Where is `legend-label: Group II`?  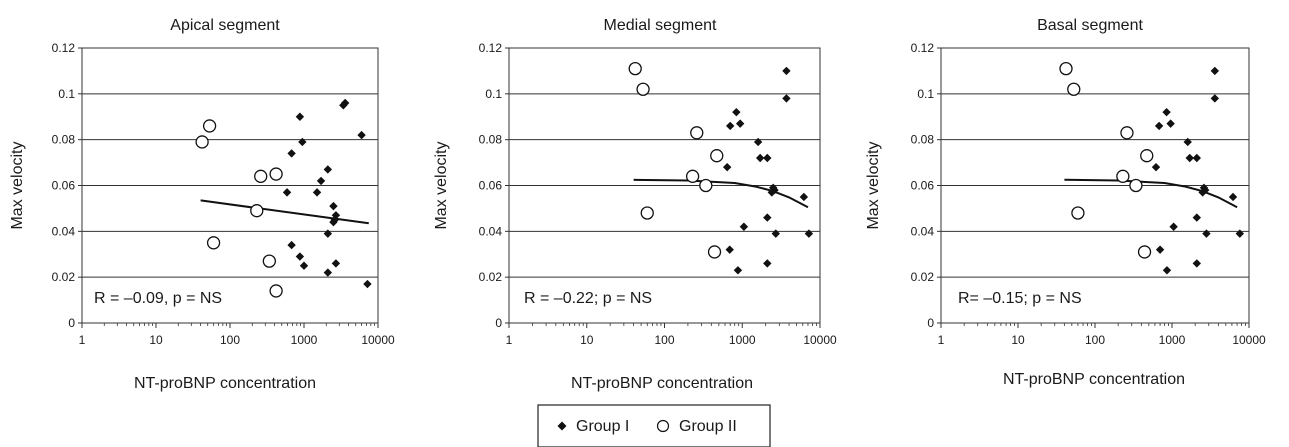 legend-label: Group II is located at coordinates (708, 426).